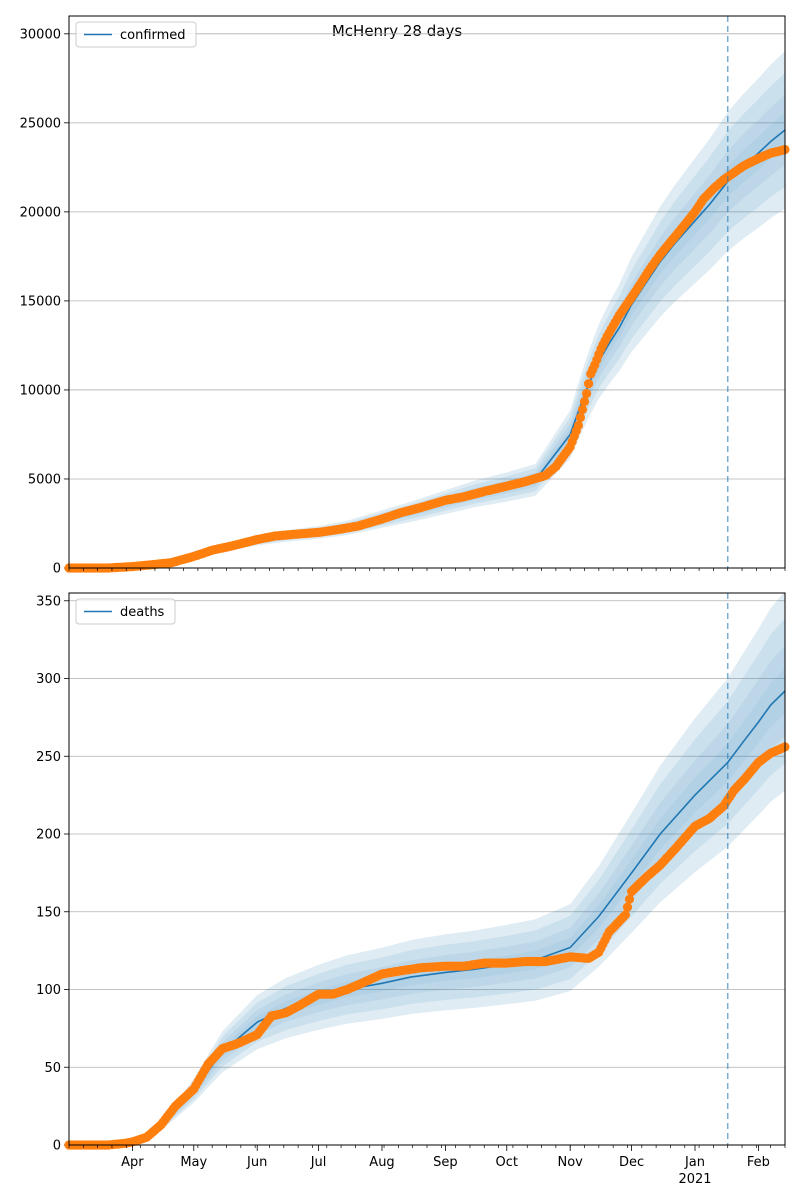  Describe the element at coordinates (40, 123) in the screenshot. I see `y-tick-label: 25000` at that location.